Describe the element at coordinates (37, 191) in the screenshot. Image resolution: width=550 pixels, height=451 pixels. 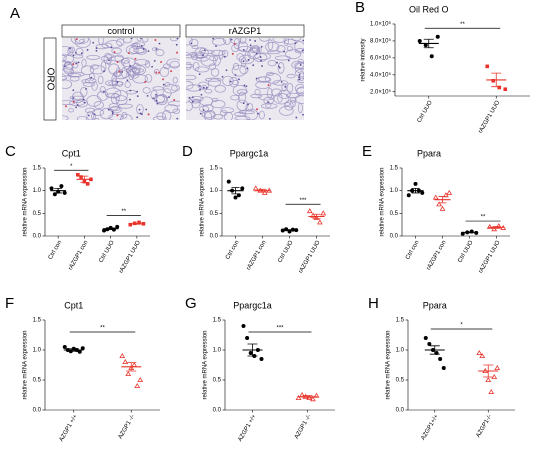
I see `y-tick-label: 1.0` at that location.